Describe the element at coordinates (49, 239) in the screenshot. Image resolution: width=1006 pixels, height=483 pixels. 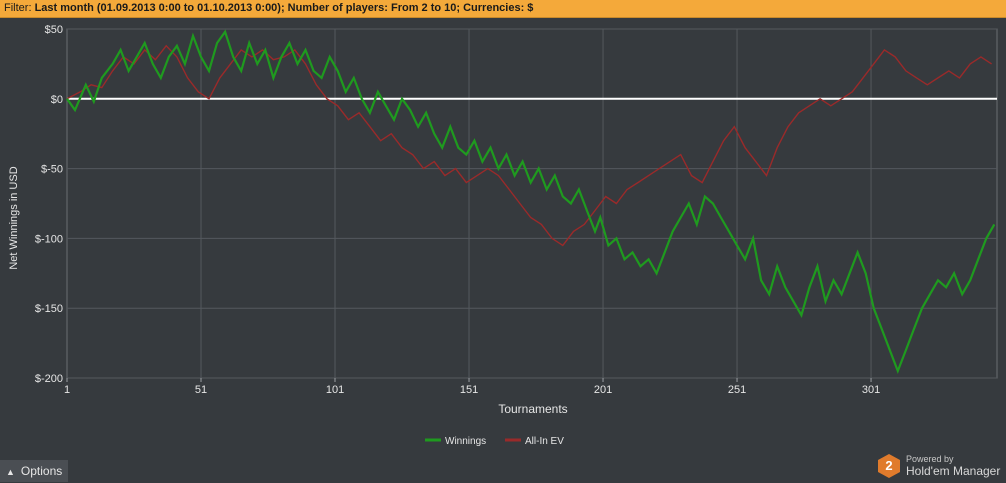
I see `y-tick-label: $-100` at that location.